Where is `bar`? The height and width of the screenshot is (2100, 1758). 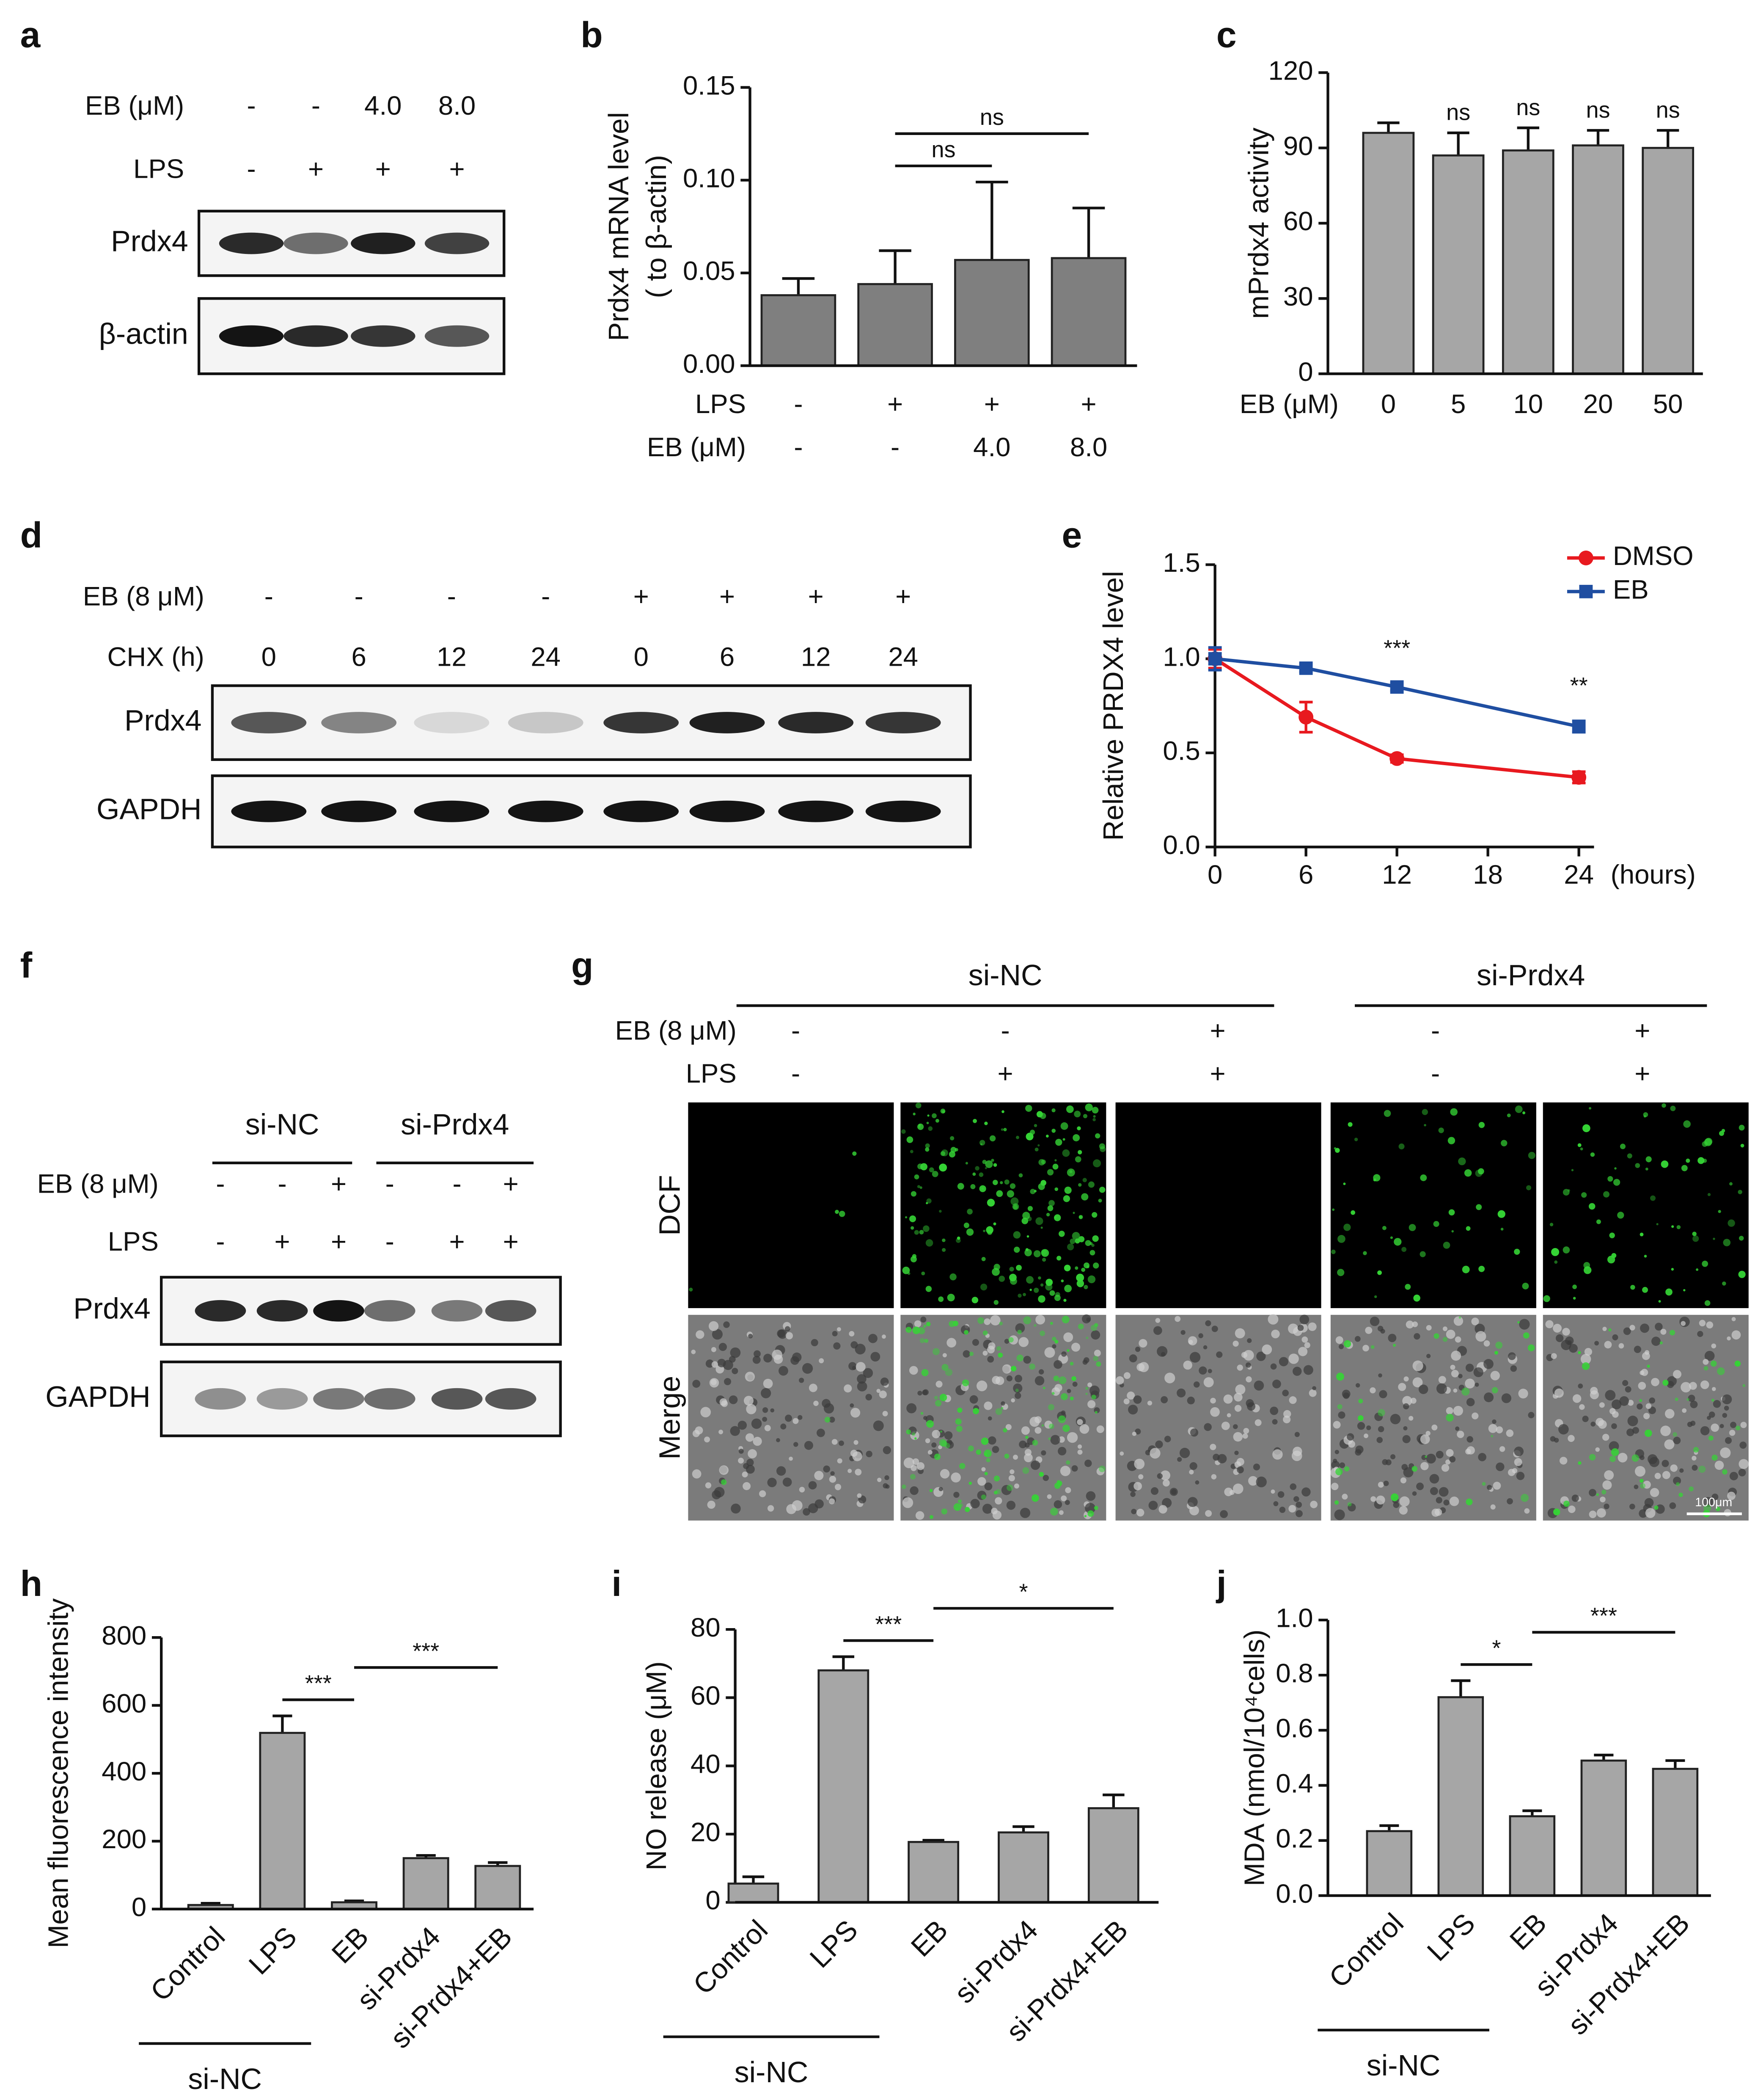 bar is located at coordinates (1604, 1828).